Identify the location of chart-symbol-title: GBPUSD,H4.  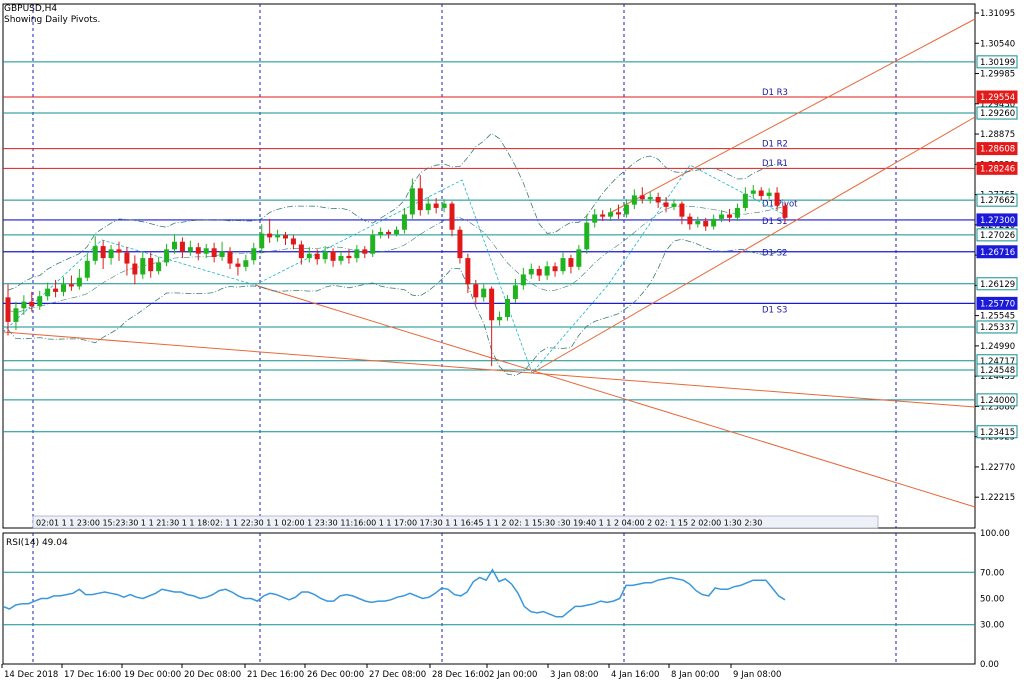
(31, 9).